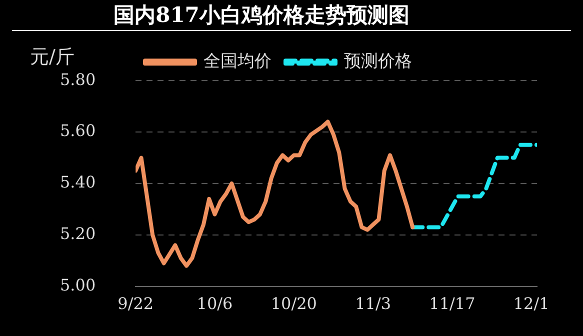 This screenshot has width=583, height=336. I want to click on y-axis-title: 元/斤, so click(52, 57).